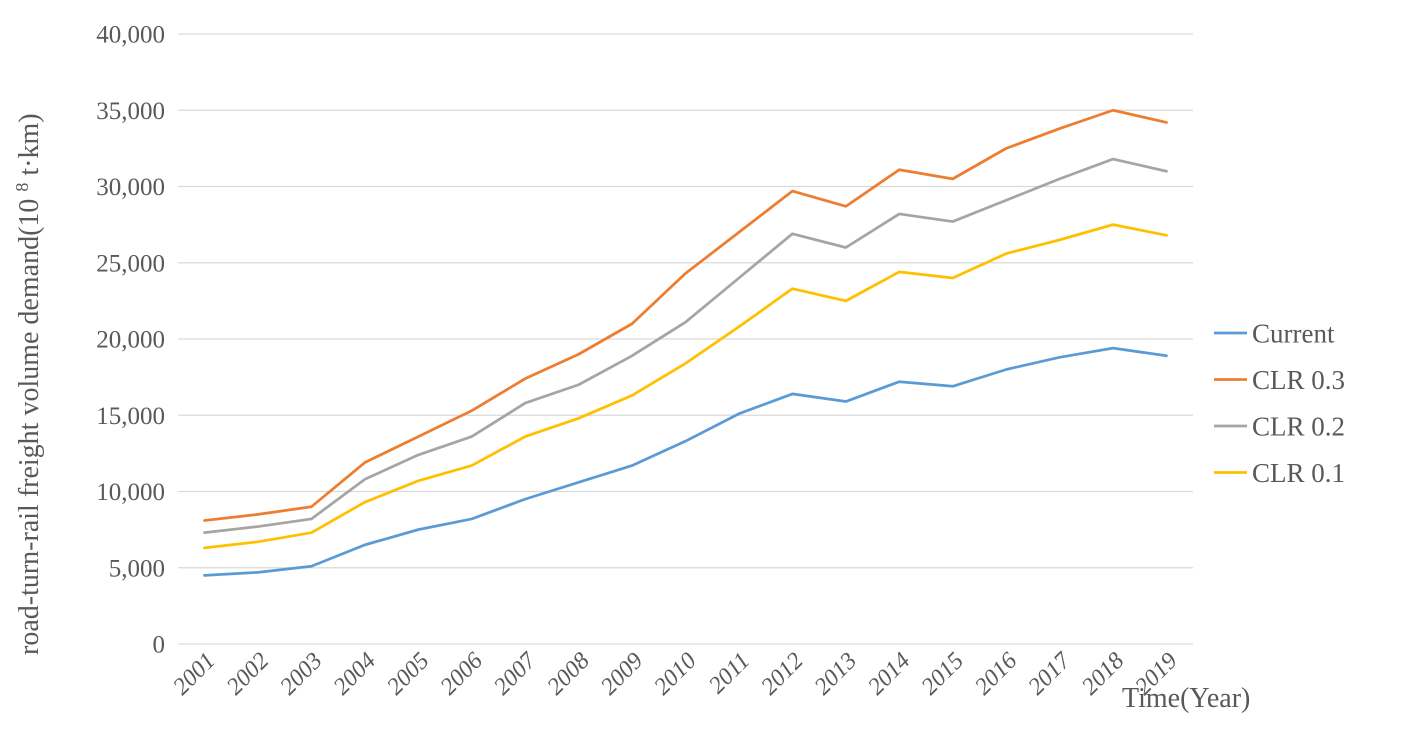 The image size is (1406, 753). What do you see at coordinates (408, 674) in the screenshot?
I see `x-tick-label: 2005` at bounding box center [408, 674].